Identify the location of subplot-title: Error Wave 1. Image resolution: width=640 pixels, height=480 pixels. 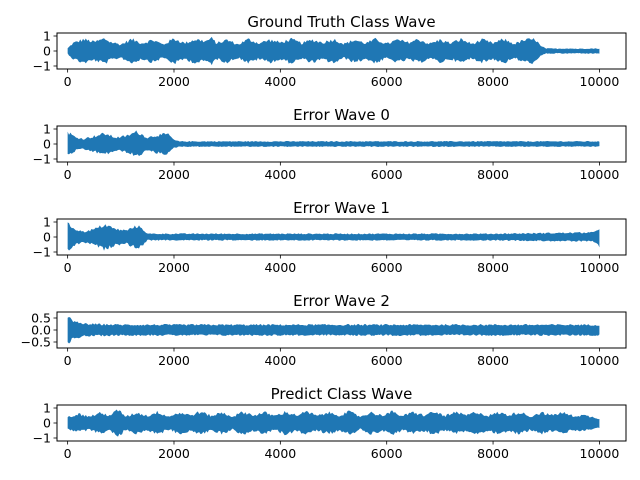
(341, 208).